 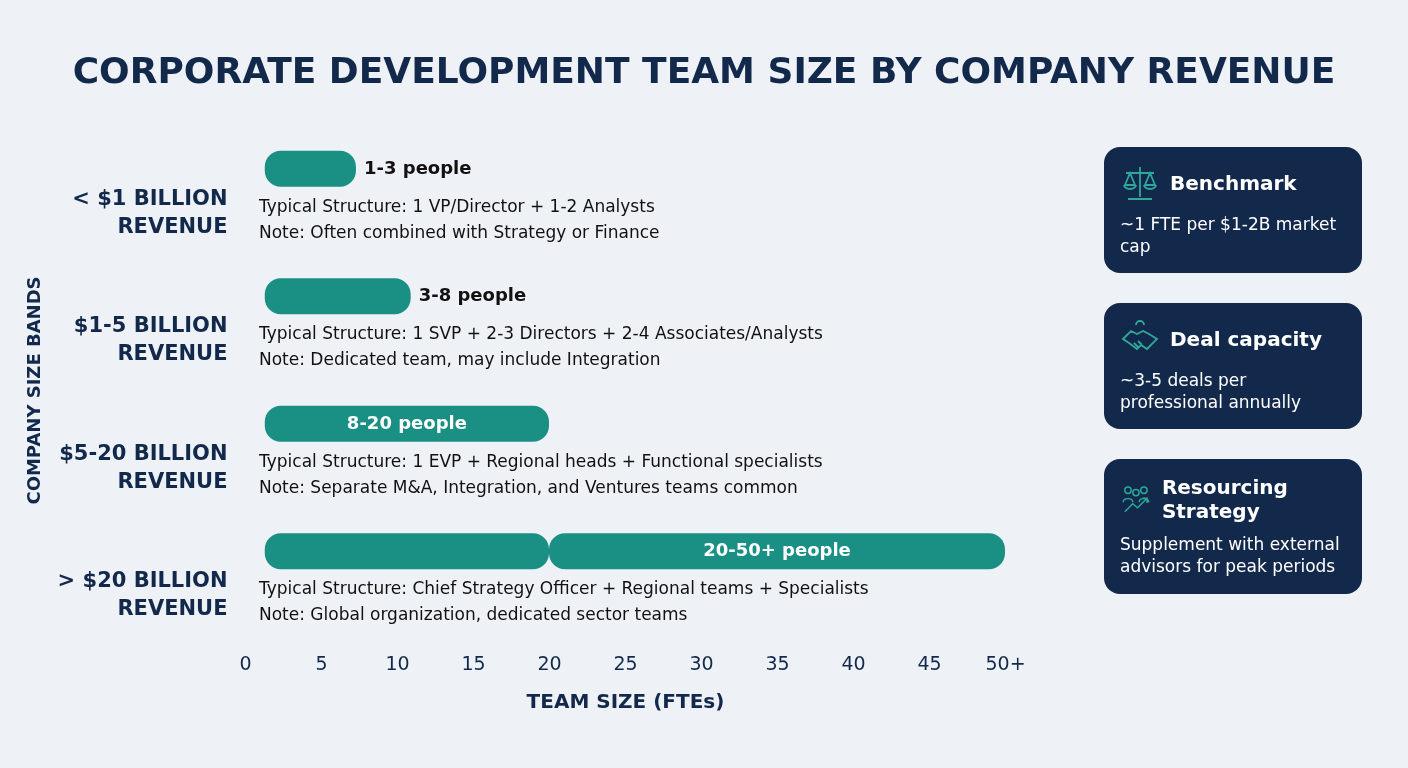 What do you see at coordinates (150, 211) in the screenshot?
I see `y-tick-label: < $1 BILLION REVENUE` at bounding box center [150, 211].